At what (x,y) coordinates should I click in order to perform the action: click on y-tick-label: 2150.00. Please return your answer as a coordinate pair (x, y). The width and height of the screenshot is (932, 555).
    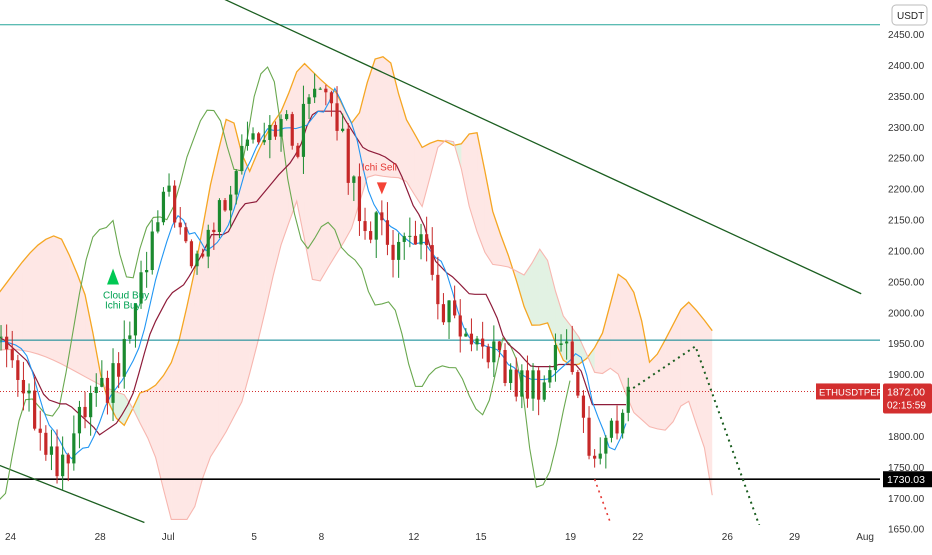
    Looking at the image, I should click on (906, 221).